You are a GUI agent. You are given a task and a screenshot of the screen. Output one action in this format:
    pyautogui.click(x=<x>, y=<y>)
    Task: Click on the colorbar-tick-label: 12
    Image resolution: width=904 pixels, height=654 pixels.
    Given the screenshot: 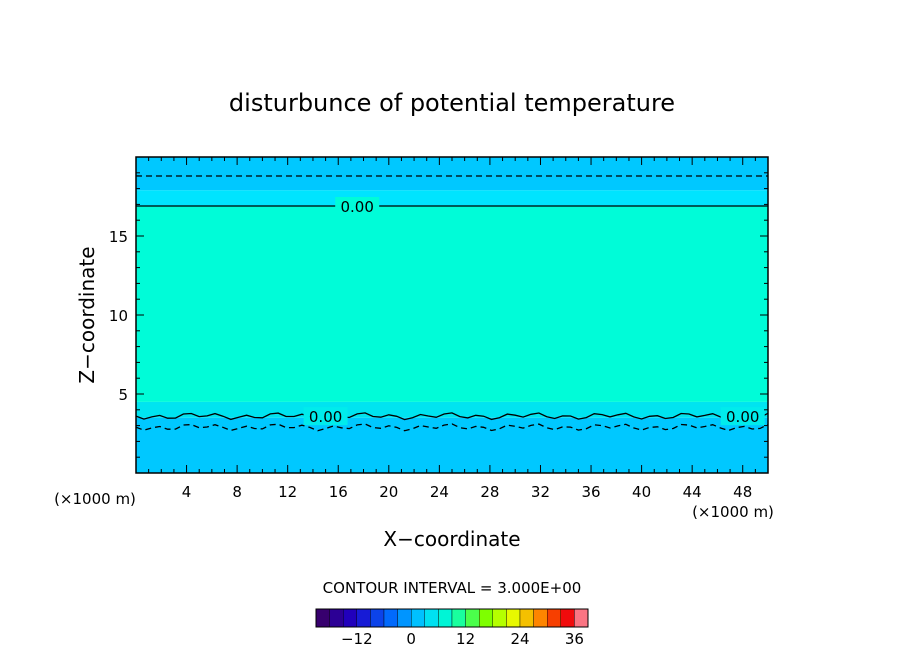 What is the action you would take?
    pyautogui.click(x=465, y=639)
    